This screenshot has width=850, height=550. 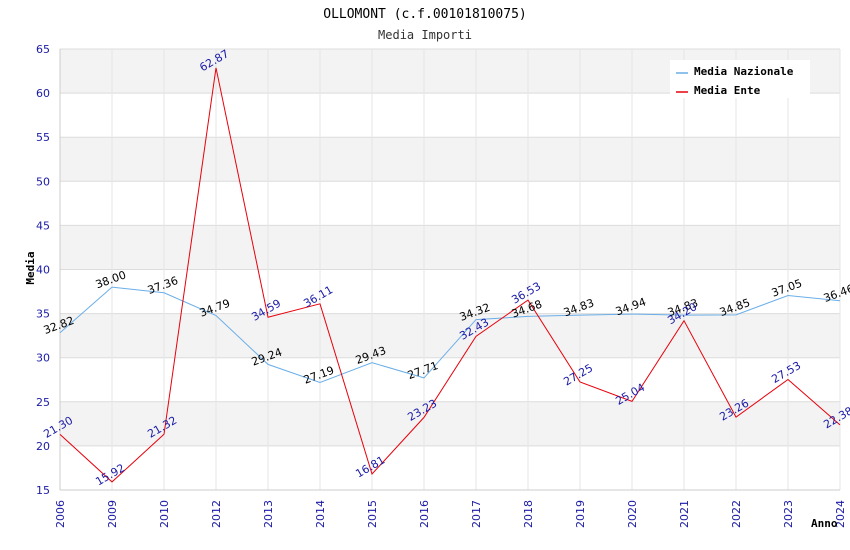 I want to click on legend: Media Nazionale Media Ente, so click(x=740, y=79).